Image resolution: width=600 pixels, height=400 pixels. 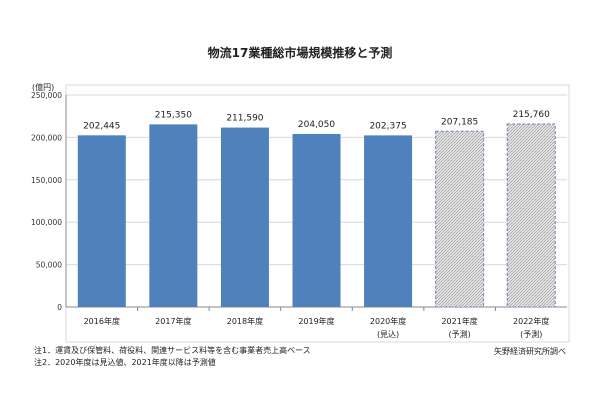 I want to click on y-tick-label: 150,000, so click(x=46, y=180).